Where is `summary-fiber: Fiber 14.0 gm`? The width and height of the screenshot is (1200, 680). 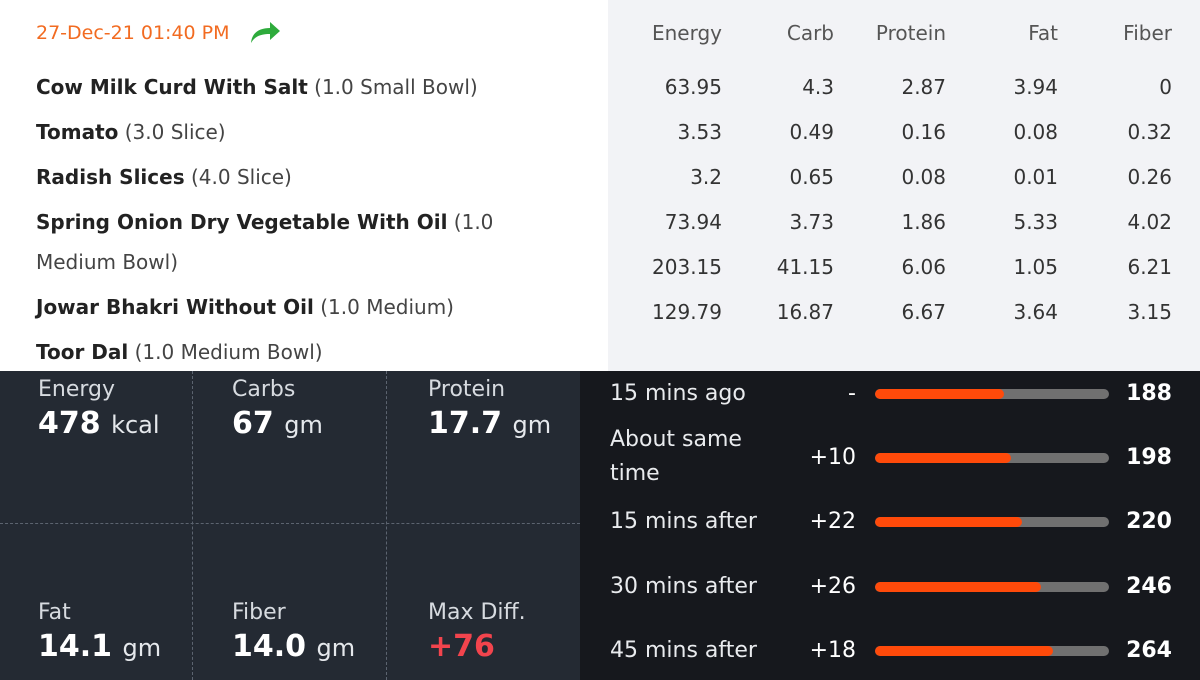 summary-fiber: Fiber 14.0 gm is located at coordinates (322, 632).